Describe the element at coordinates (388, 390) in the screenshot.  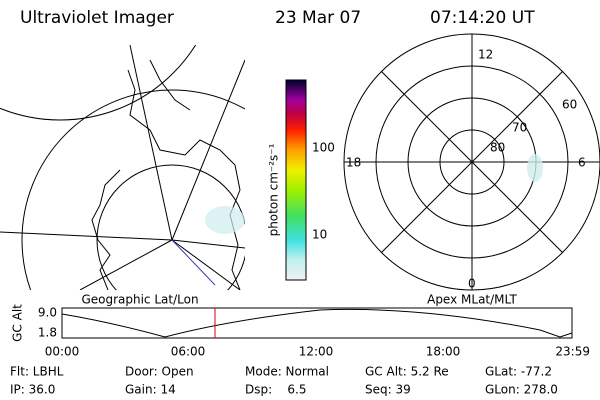
I see `info-field: Seq: 39` at that location.